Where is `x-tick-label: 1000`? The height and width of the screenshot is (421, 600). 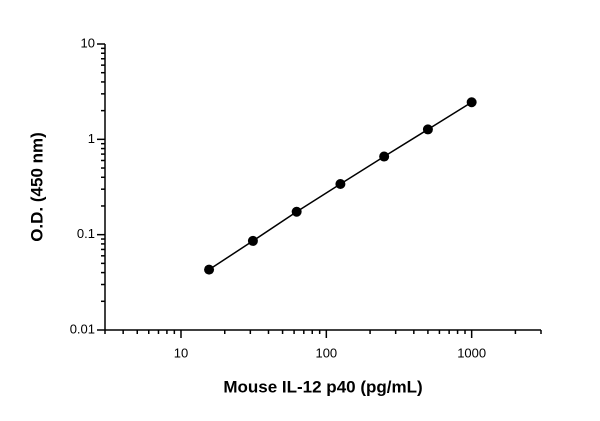 x-tick-label: 1000 is located at coordinates (471, 352).